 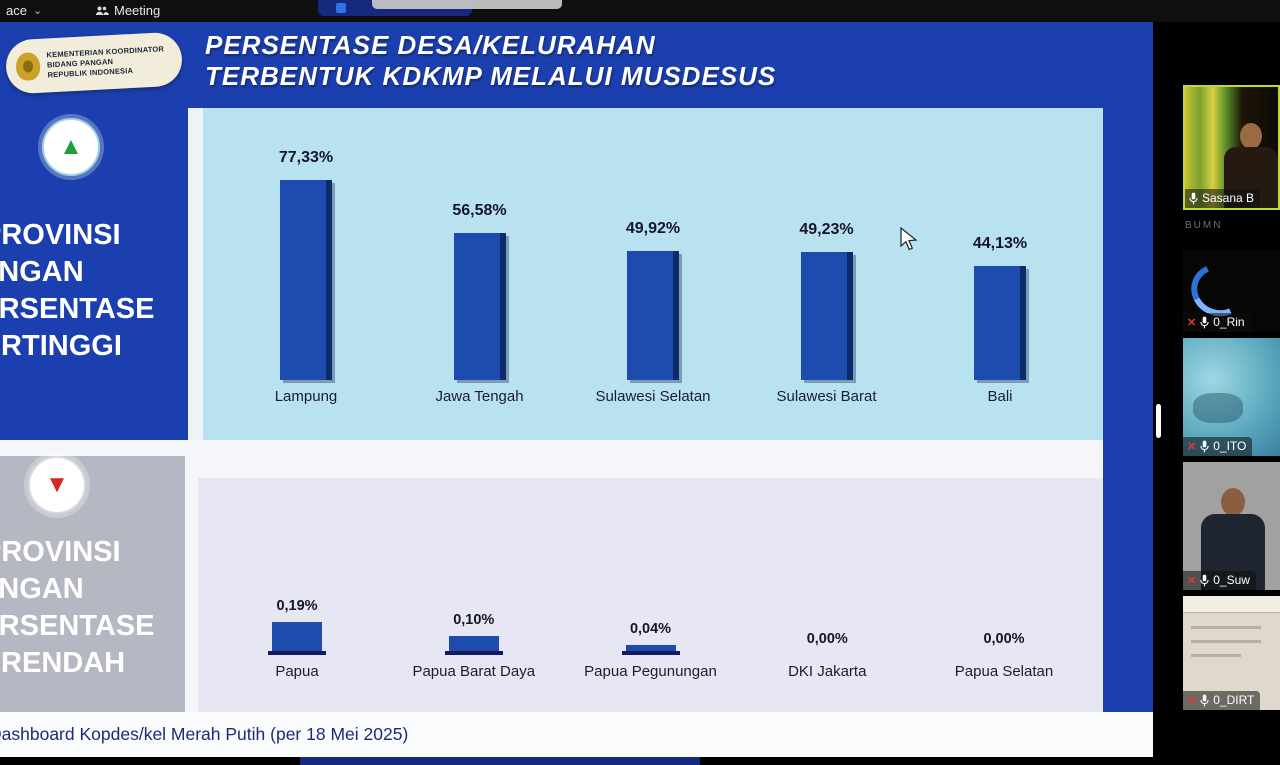 What do you see at coordinates (826, 229) in the screenshot?
I see `bar-value-label: 49,23%` at bounding box center [826, 229].